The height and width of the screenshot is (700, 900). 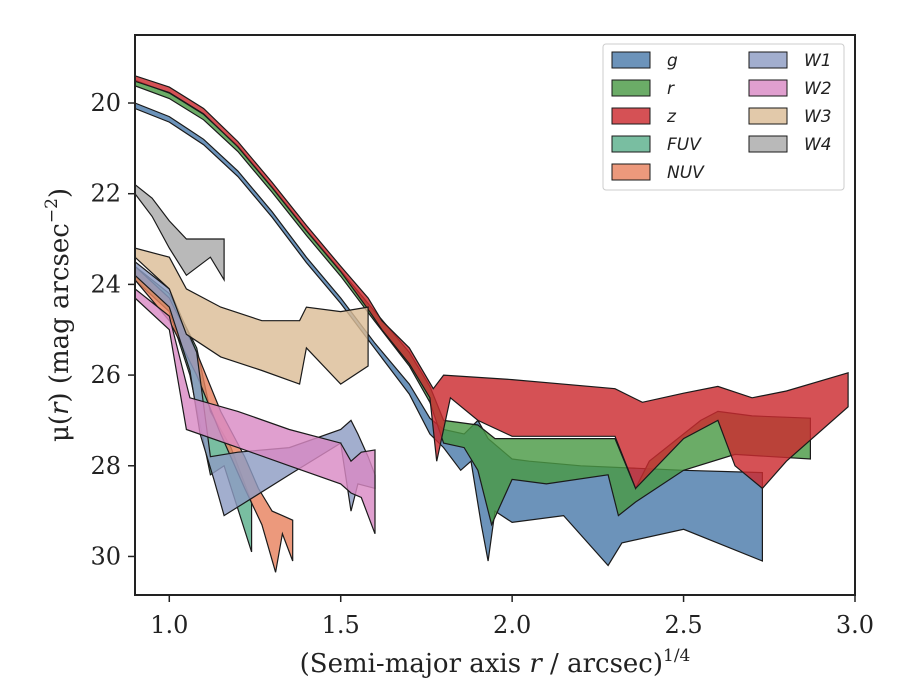 I want to click on legend-swatch-g, so click(x=631, y=60).